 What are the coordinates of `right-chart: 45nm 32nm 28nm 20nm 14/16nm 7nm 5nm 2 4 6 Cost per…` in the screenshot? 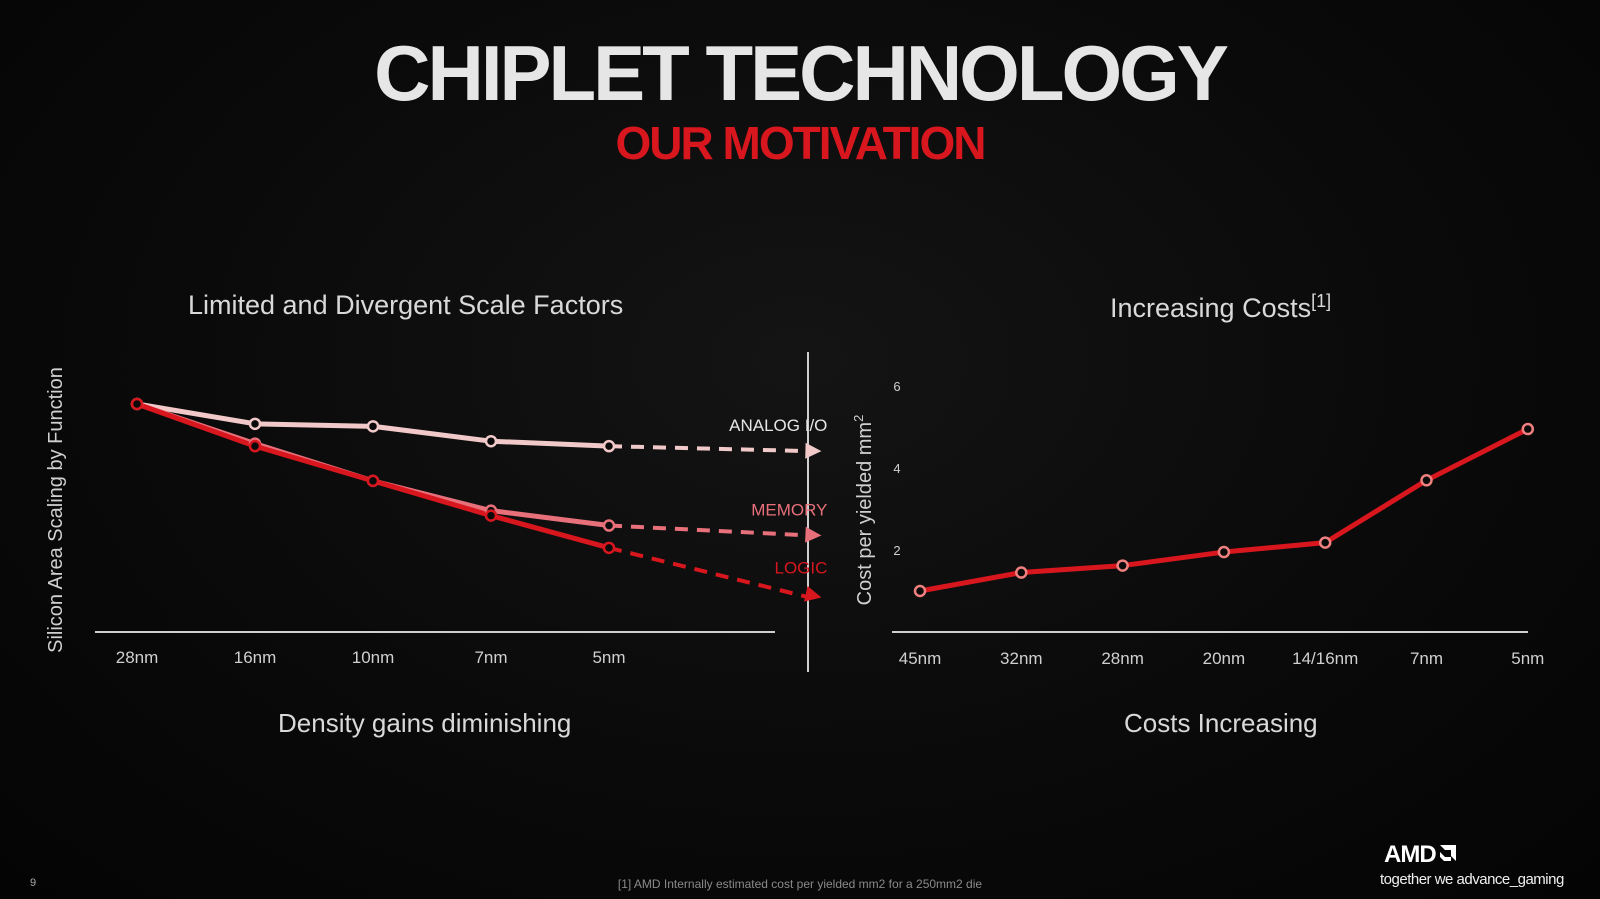 It's located at (1197, 523).